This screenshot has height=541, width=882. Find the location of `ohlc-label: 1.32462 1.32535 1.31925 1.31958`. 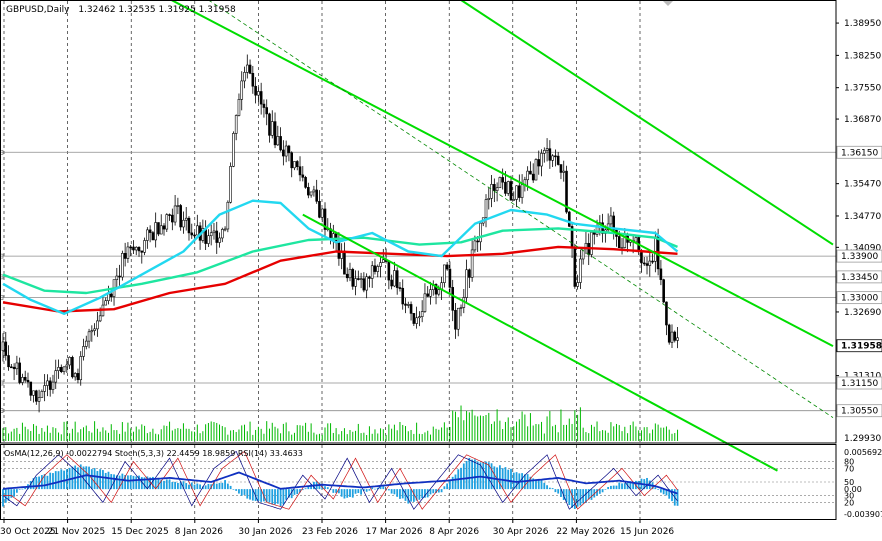

ohlc-label: 1.32462 1.32535 1.31925 1.31958 is located at coordinates (157, 10).